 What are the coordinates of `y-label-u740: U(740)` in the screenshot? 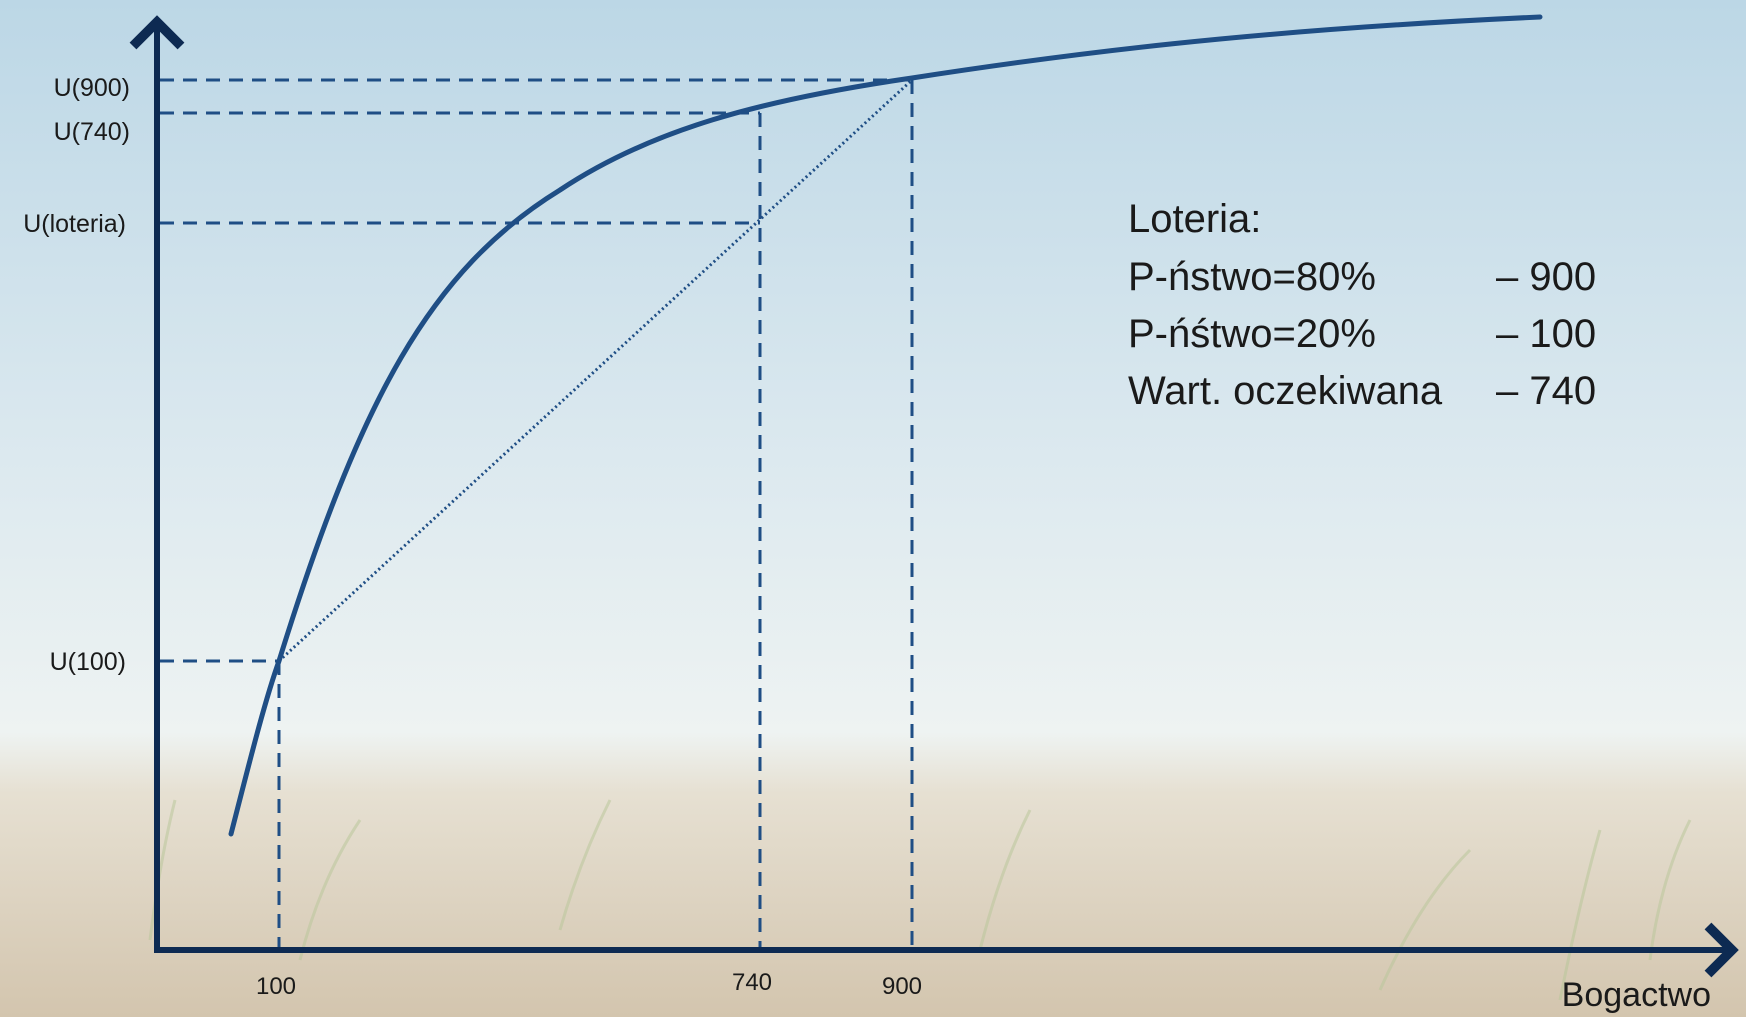 It's located at (92, 132).